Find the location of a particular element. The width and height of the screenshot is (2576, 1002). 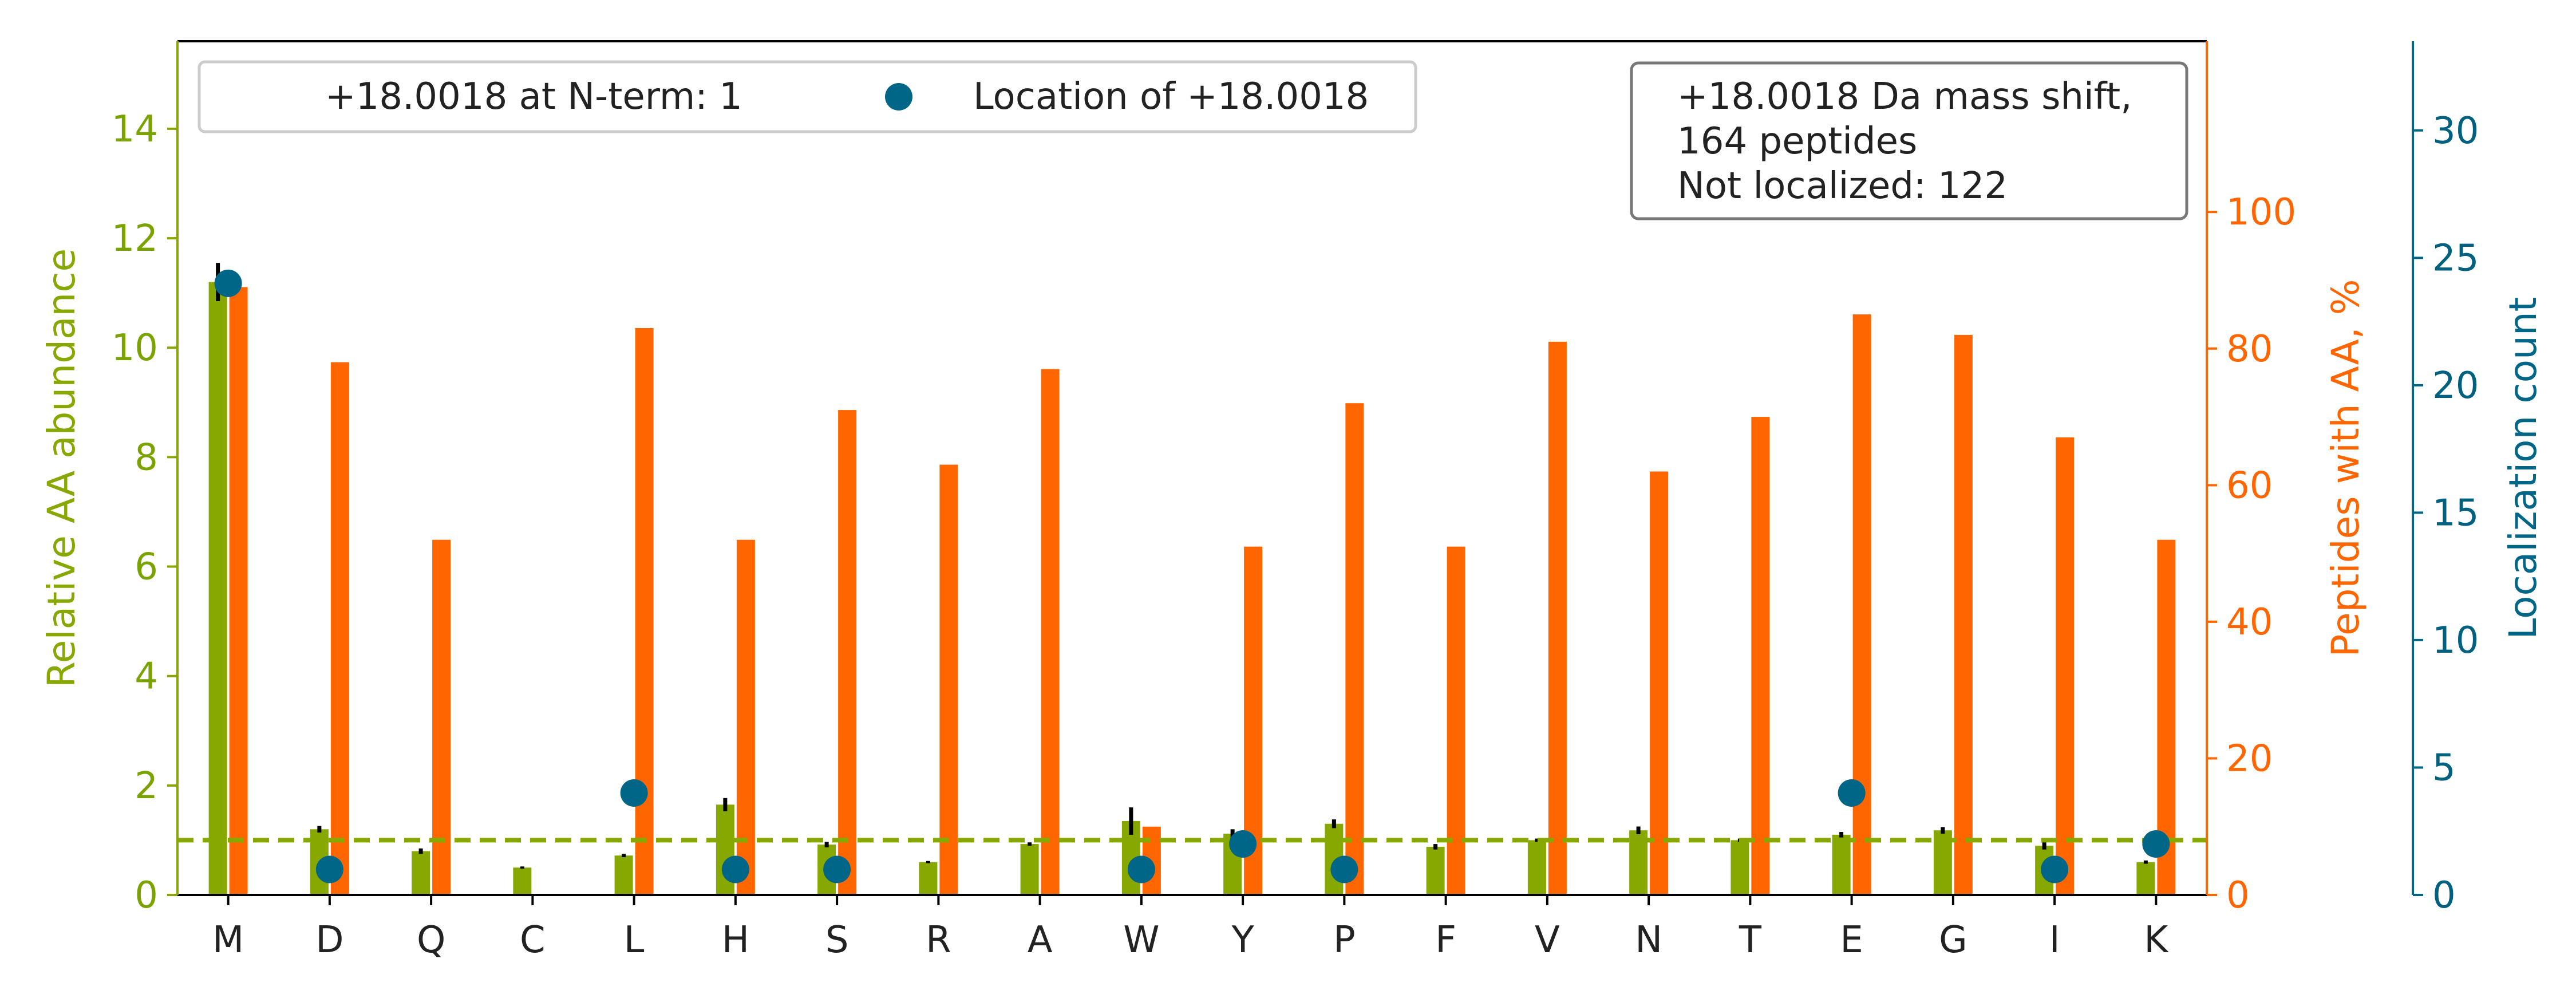

x-tick-label-L: L is located at coordinates (634, 940).